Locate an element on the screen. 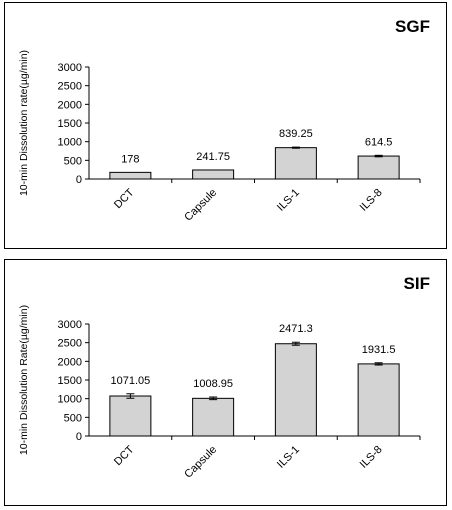 The image size is (452, 510). y-axis-label: 10-min Dissolution rate(µg/min) is located at coordinates (24, 123).